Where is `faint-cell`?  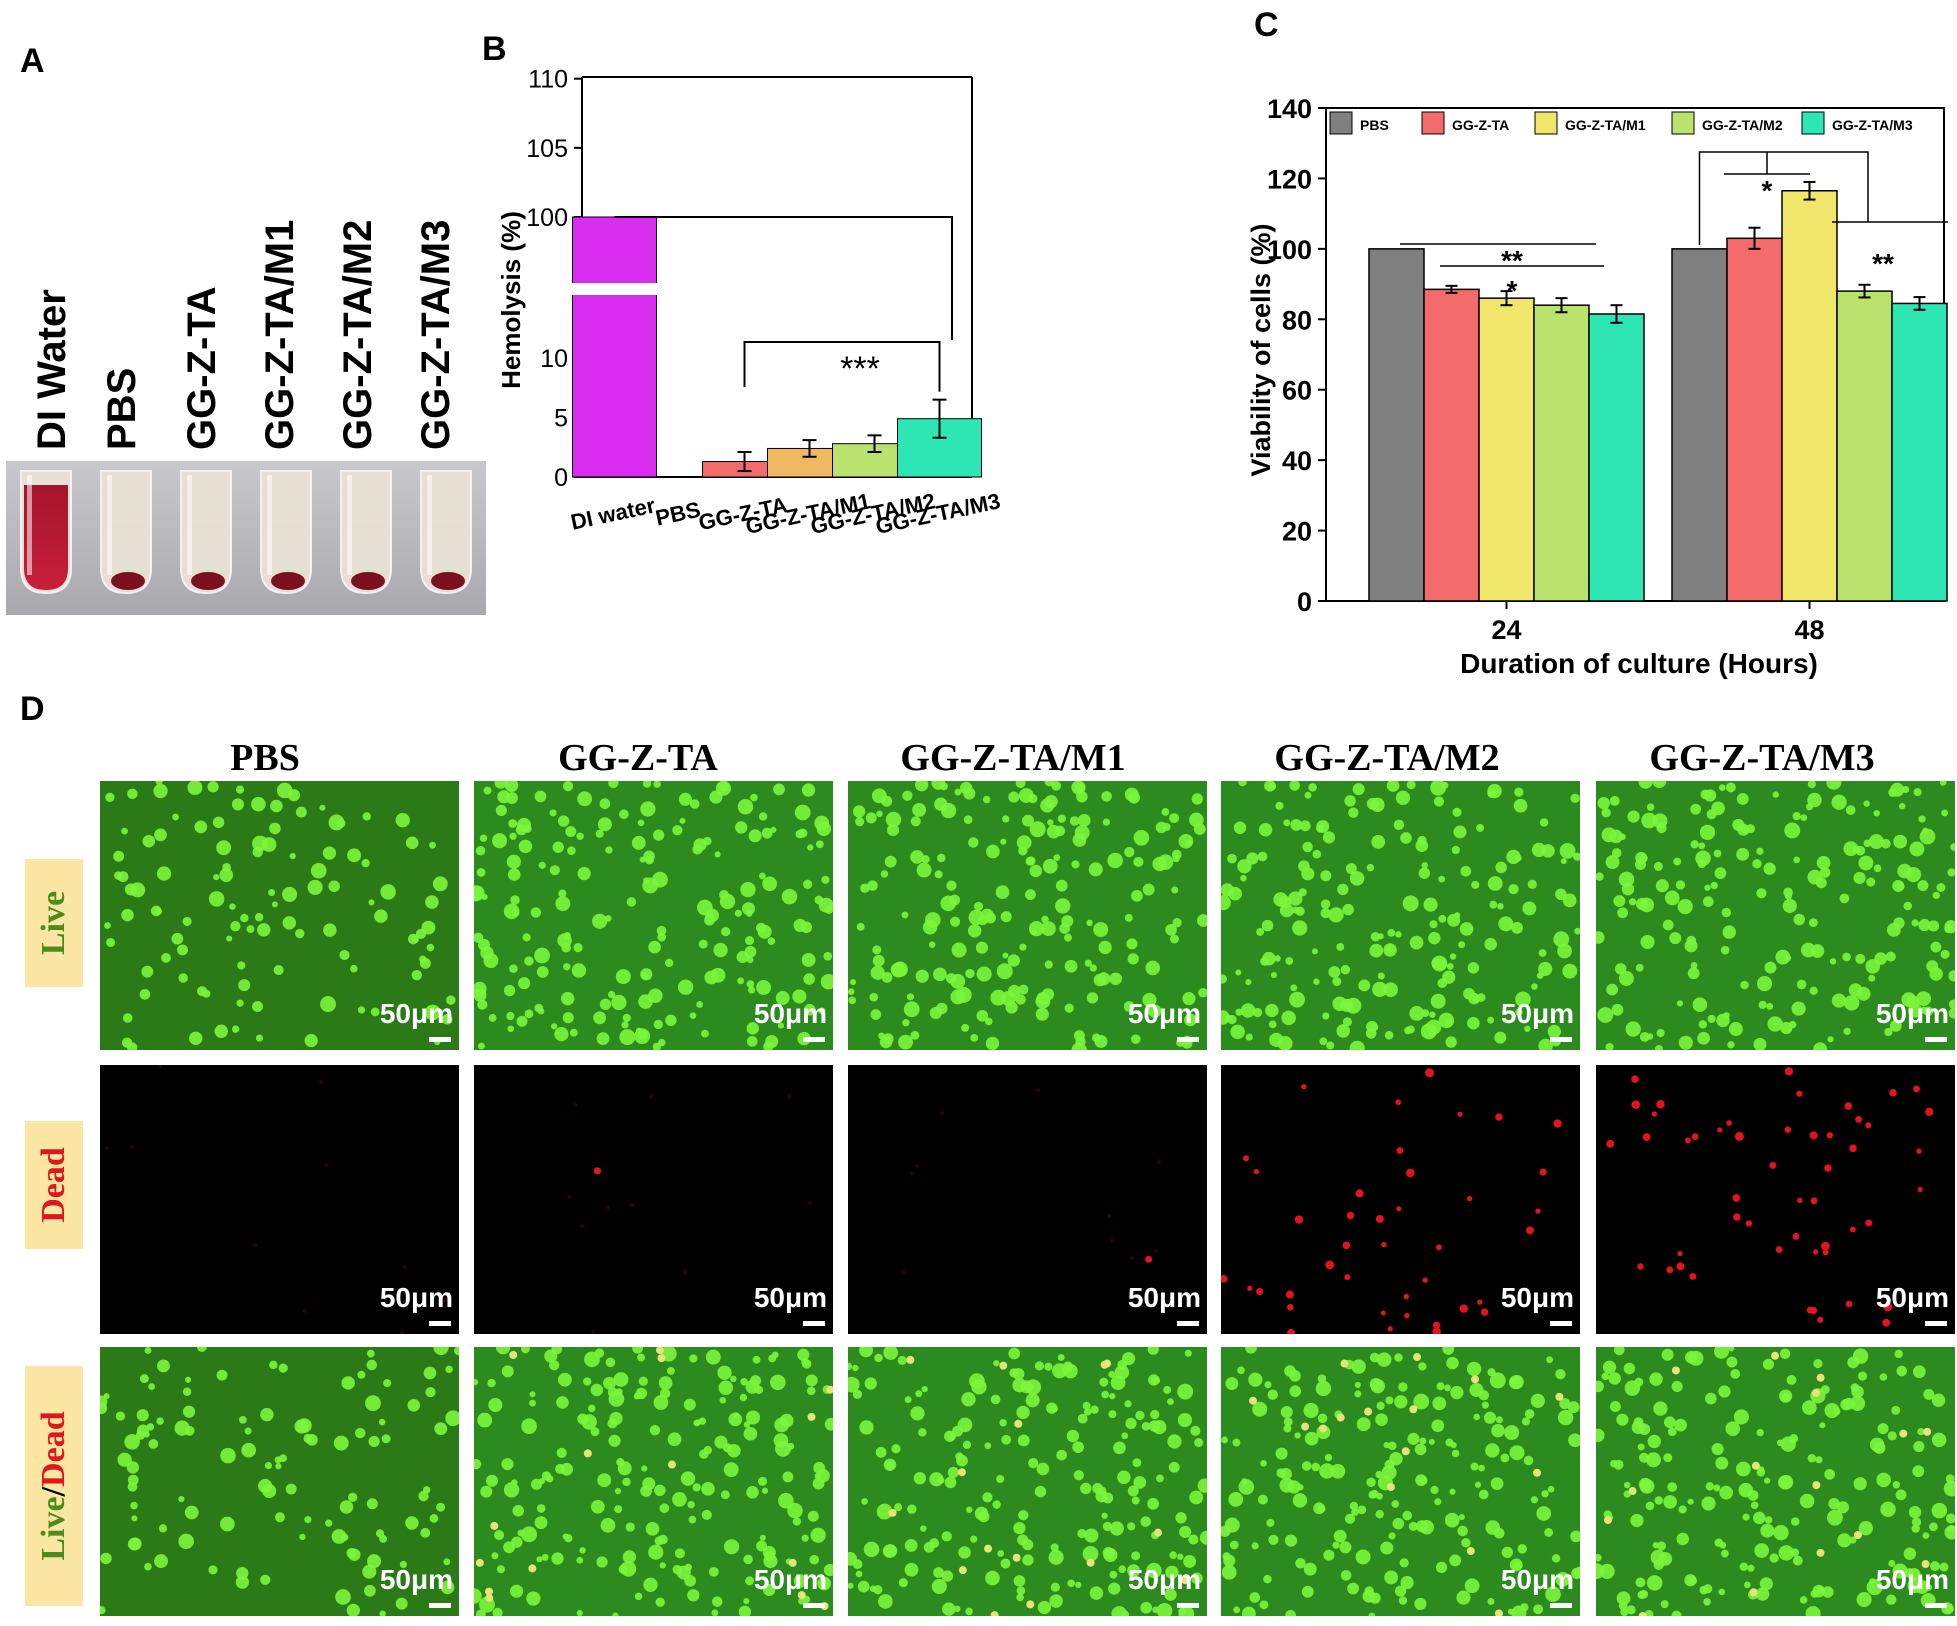 faint-cell is located at coordinates (106, 1148).